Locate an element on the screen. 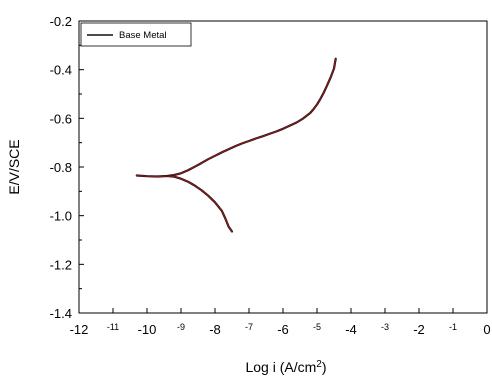  y-tick-label: -1.2 is located at coordinates (61, 264).